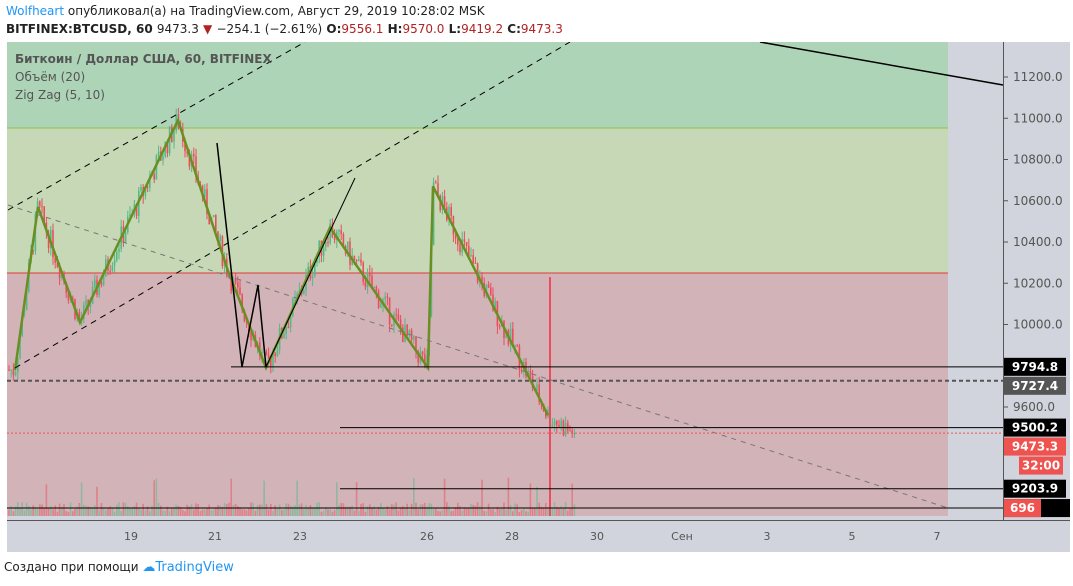 The height and width of the screenshot is (586, 1073). I want to click on tradingview-logo-icon: ☁, so click(149, 567).